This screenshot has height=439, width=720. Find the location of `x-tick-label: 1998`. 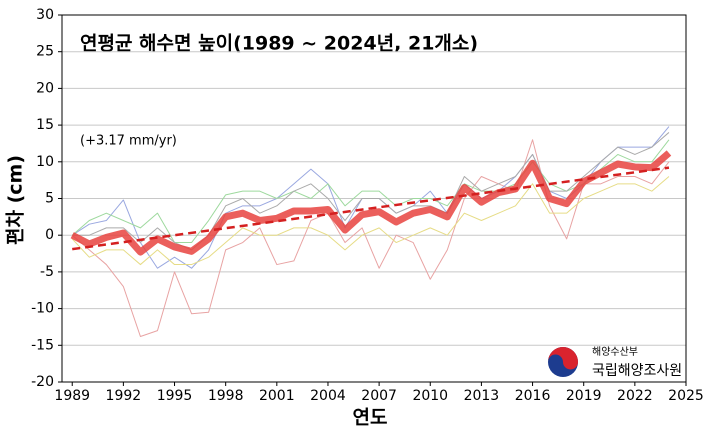

x-tick-label: 1998 is located at coordinates (226, 396).